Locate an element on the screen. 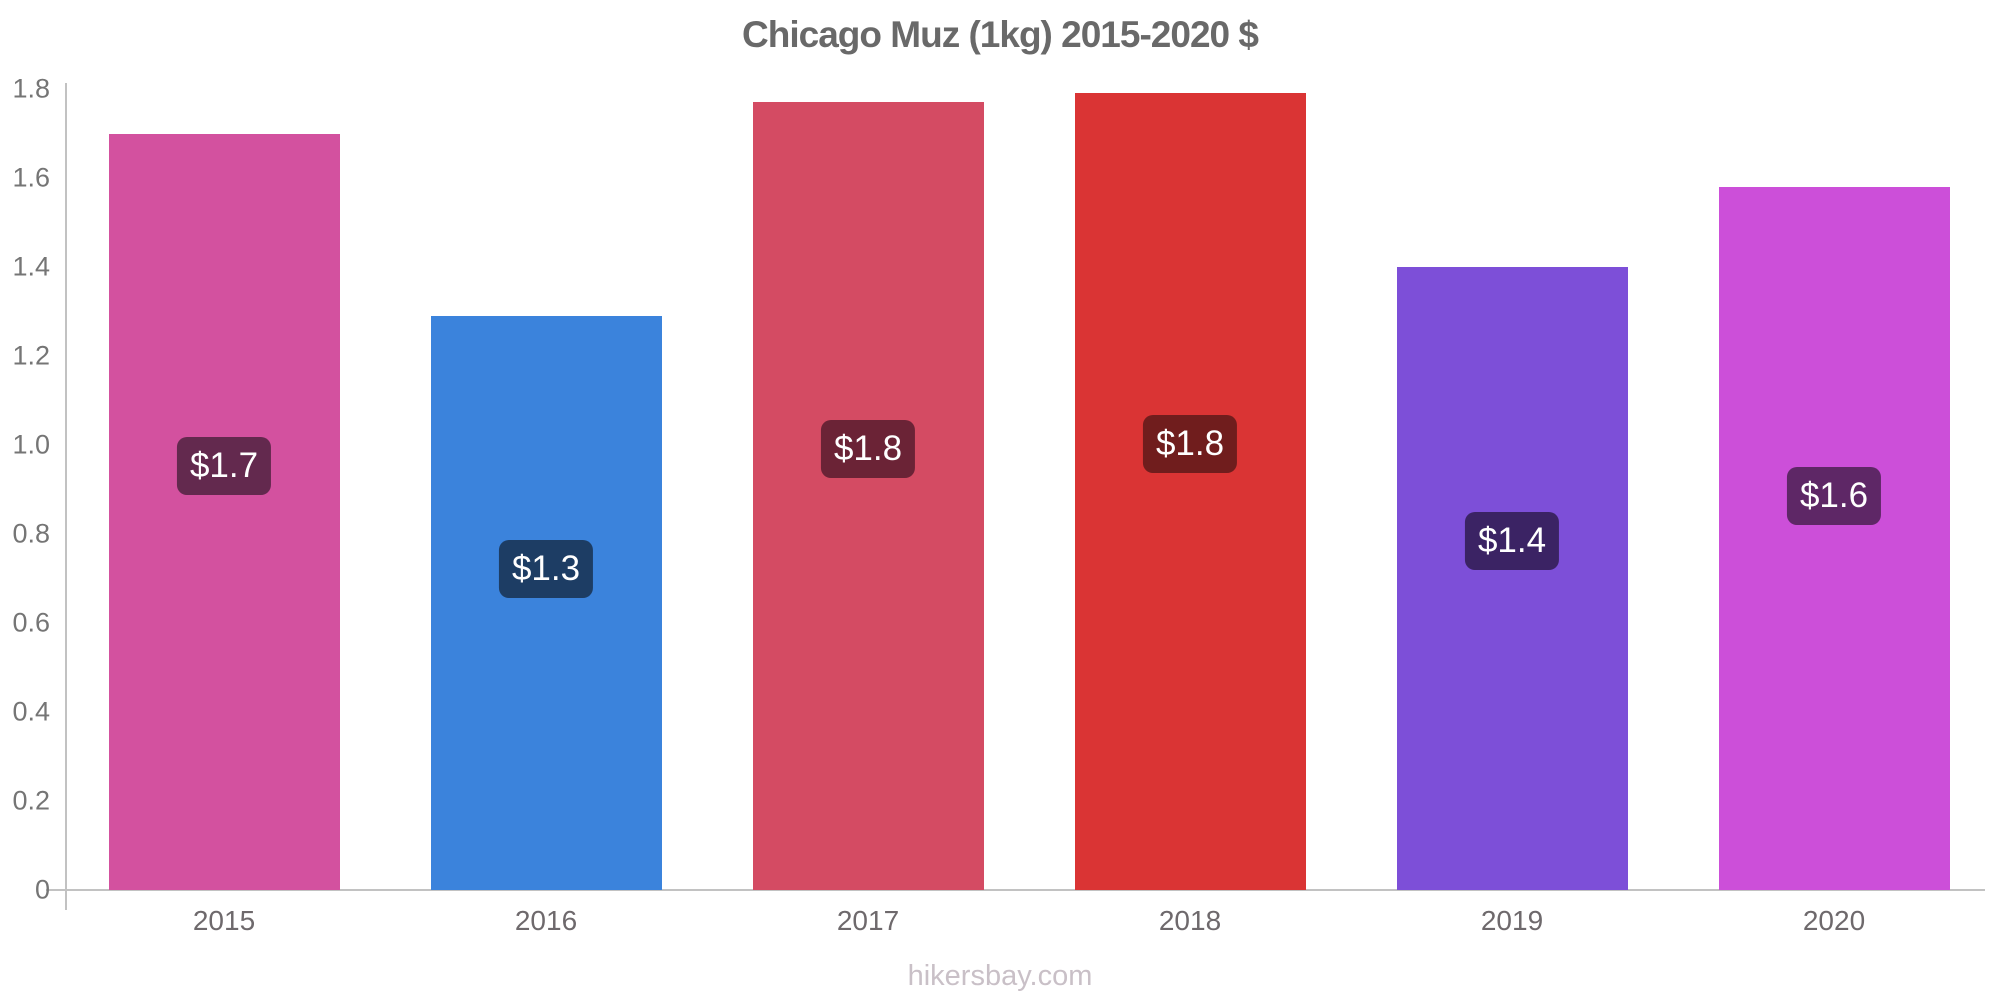  y-axis-tick-label: 0.6 is located at coordinates (31, 622).